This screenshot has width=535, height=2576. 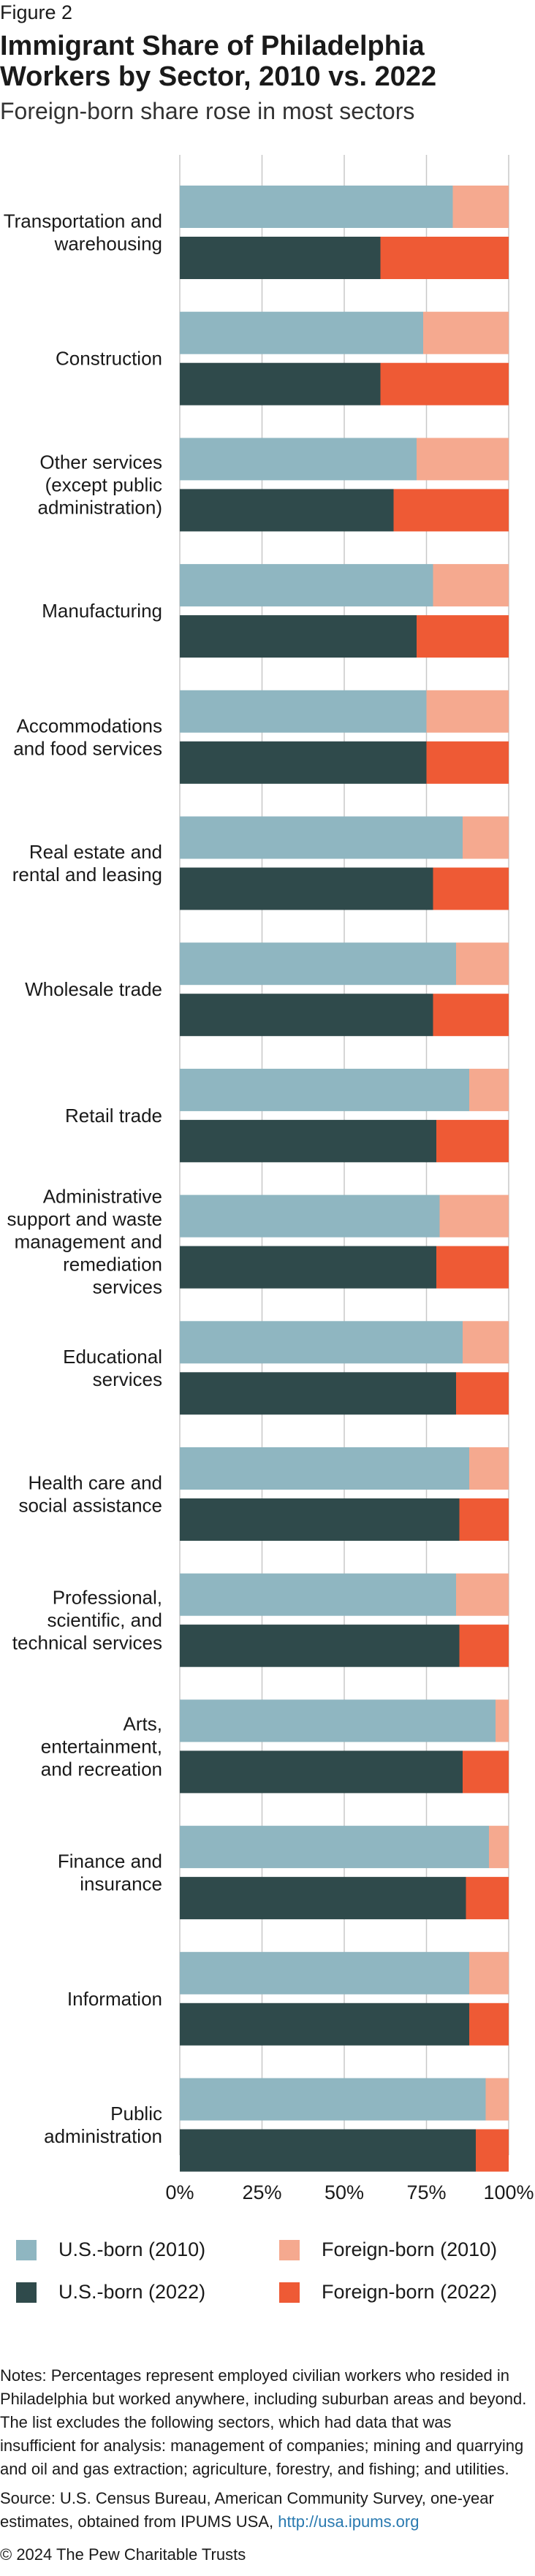 I want to click on legend-swatch, so click(x=26, y=2292).